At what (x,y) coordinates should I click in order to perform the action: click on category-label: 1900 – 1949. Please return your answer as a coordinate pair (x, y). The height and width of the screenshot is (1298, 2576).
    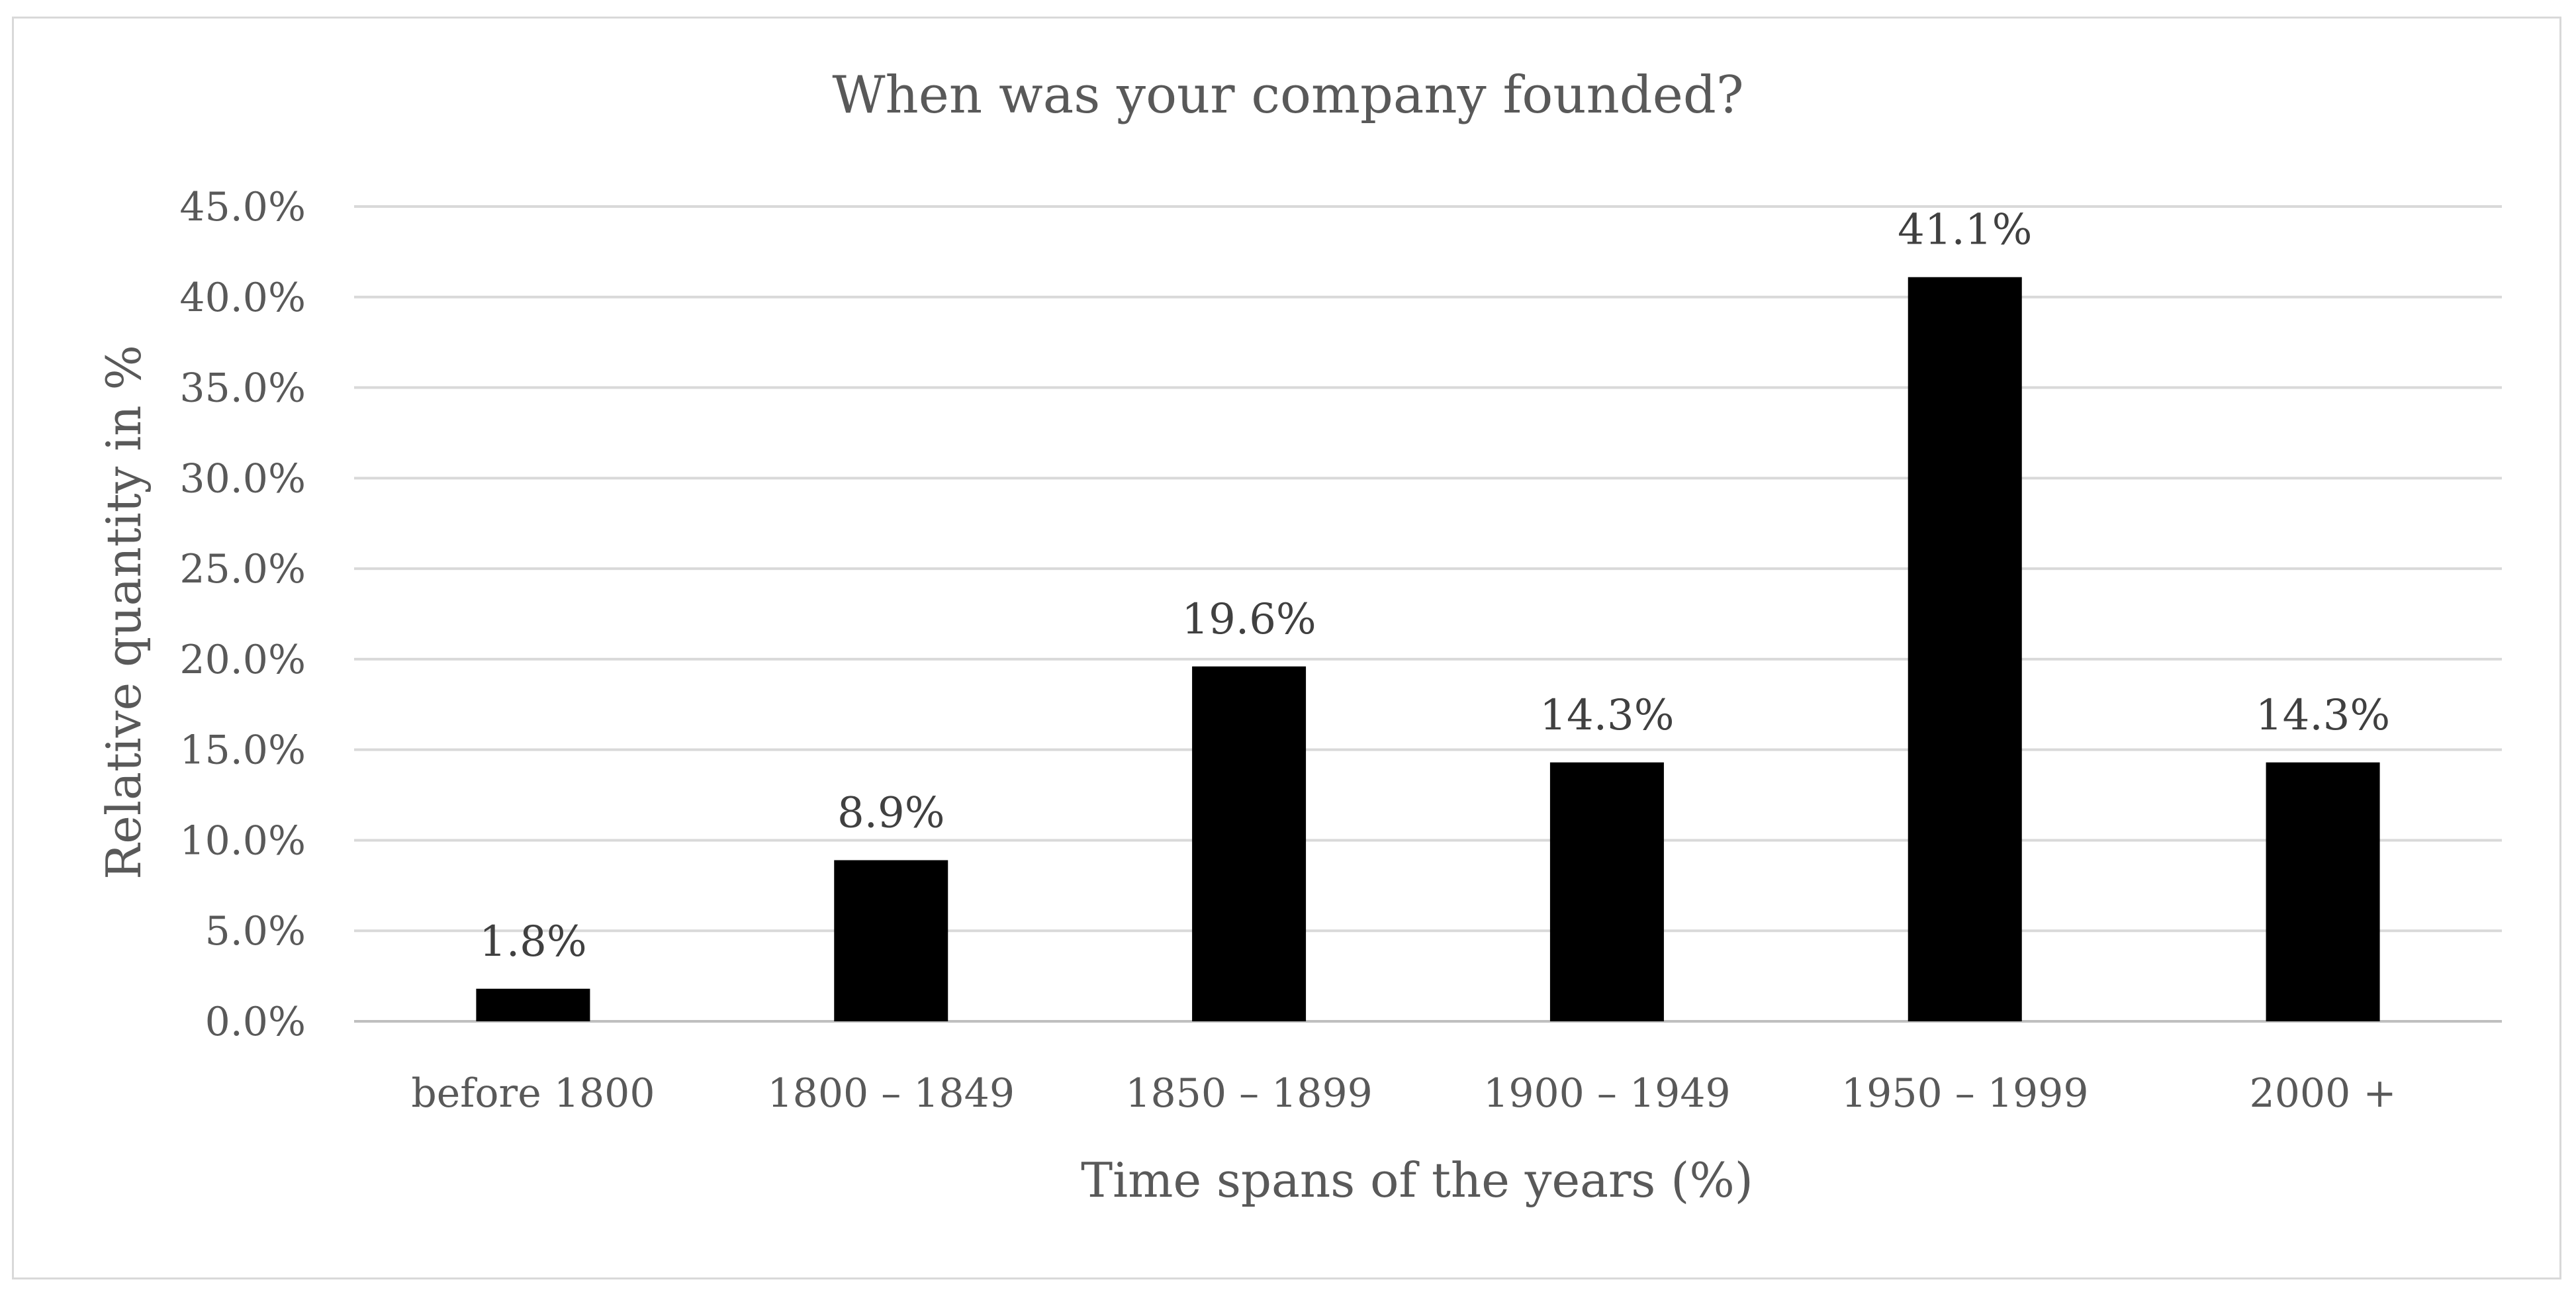
    Looking at the image, I should click on (1607, 1093).